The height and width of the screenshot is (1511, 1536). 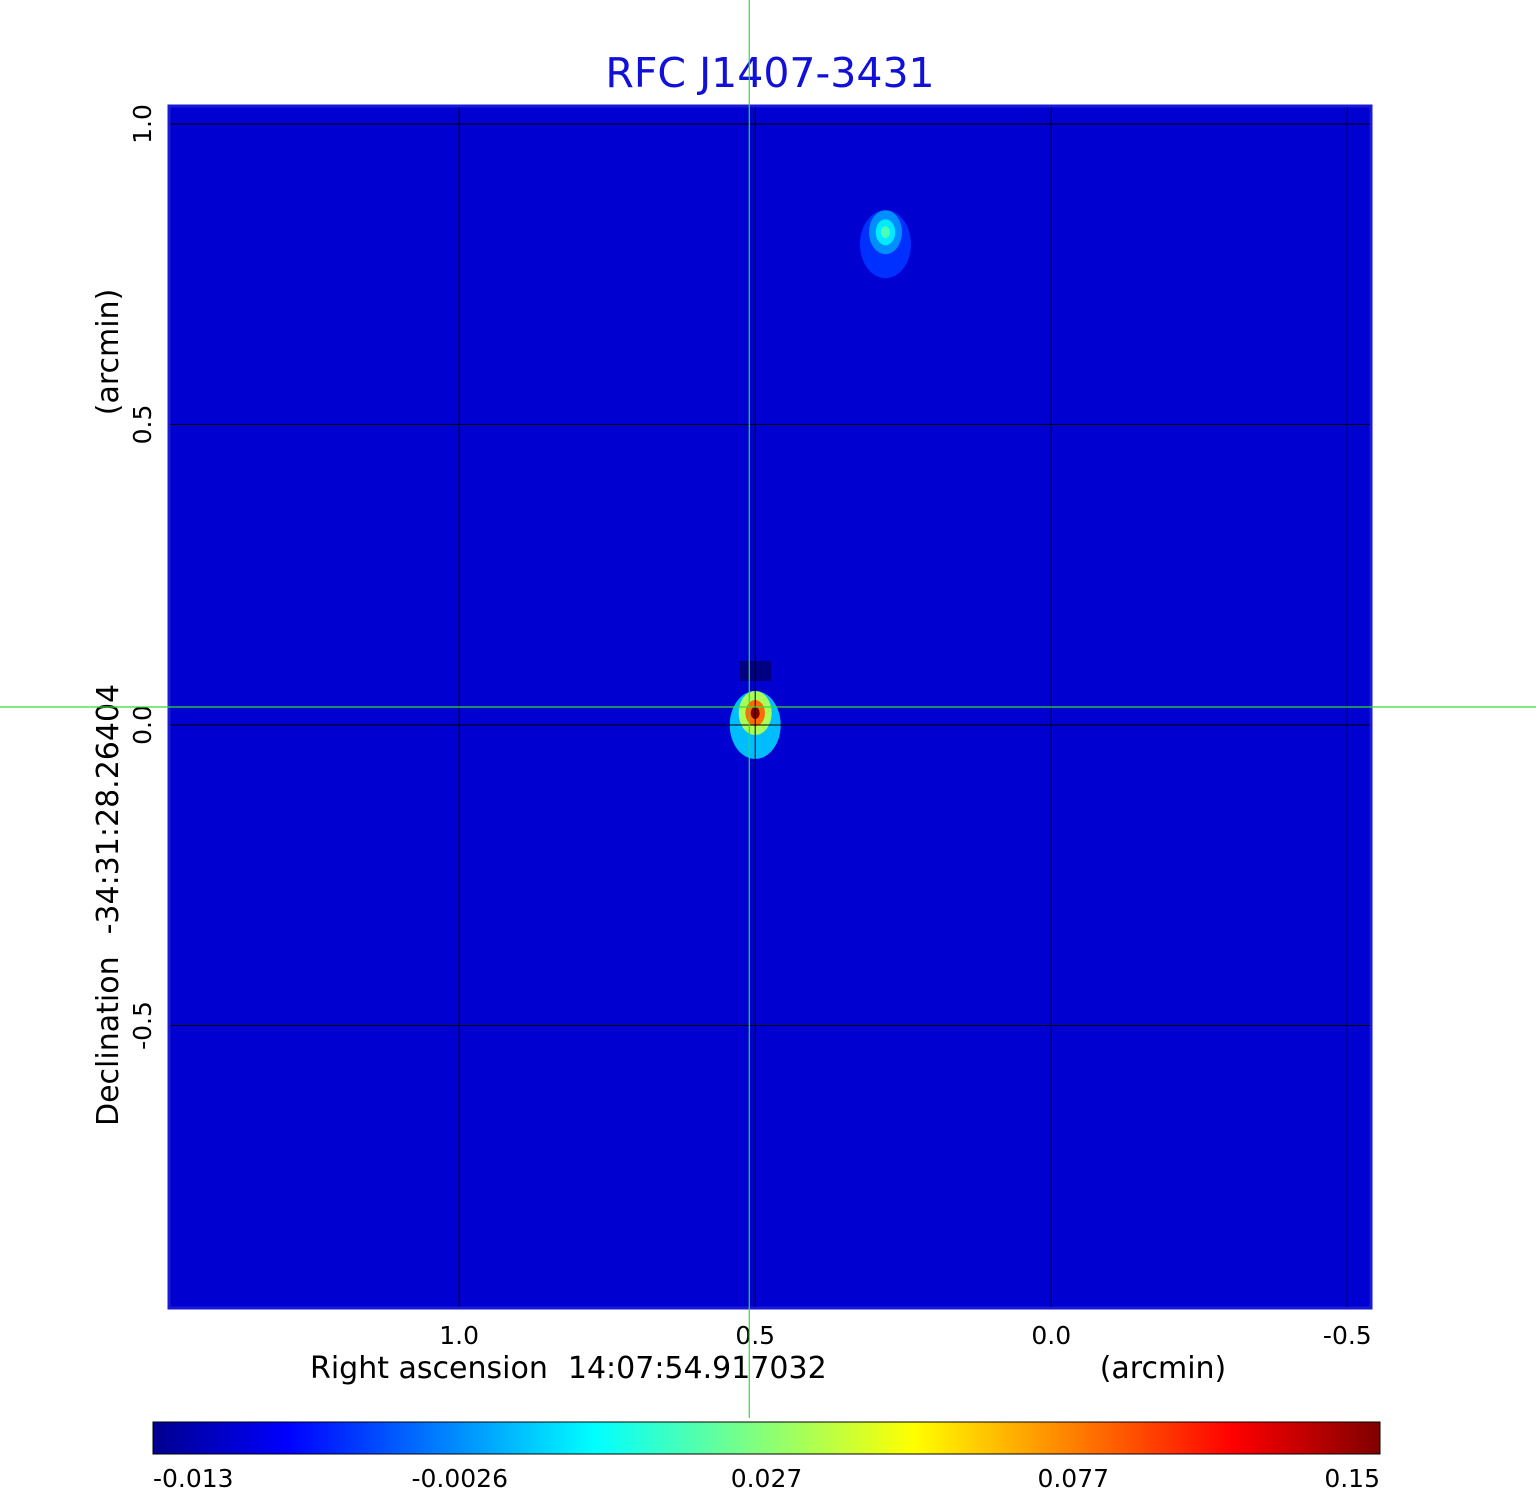 I want to click on y-axis-label-prefix: Declination, so click(x=108, y=1041).